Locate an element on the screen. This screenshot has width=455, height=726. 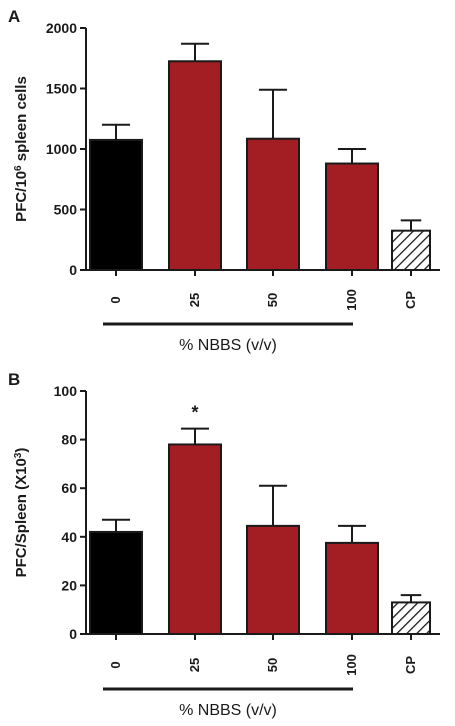
y-axis-title-tail: spleen cells is located at coordinates (21, 120).